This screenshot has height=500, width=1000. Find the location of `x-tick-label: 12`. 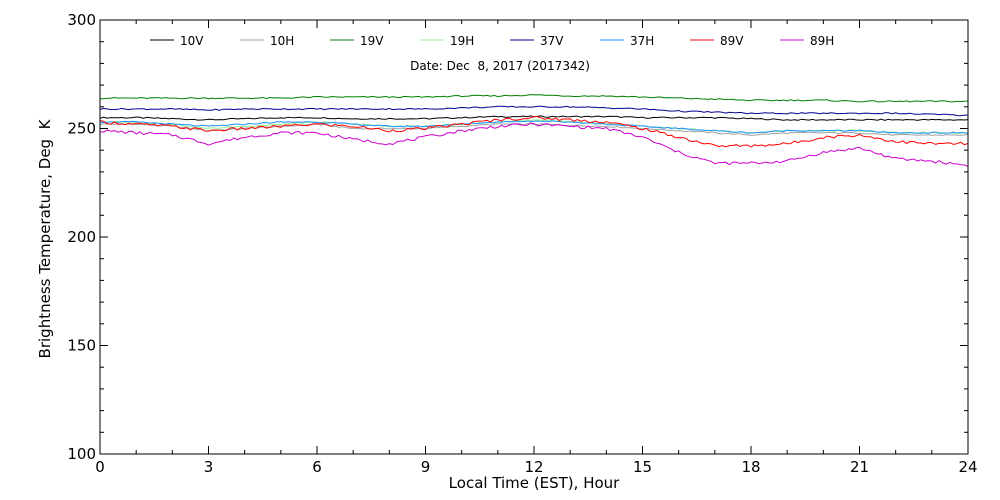

x-tick-label: 12 is located at coordinates (533, 467).